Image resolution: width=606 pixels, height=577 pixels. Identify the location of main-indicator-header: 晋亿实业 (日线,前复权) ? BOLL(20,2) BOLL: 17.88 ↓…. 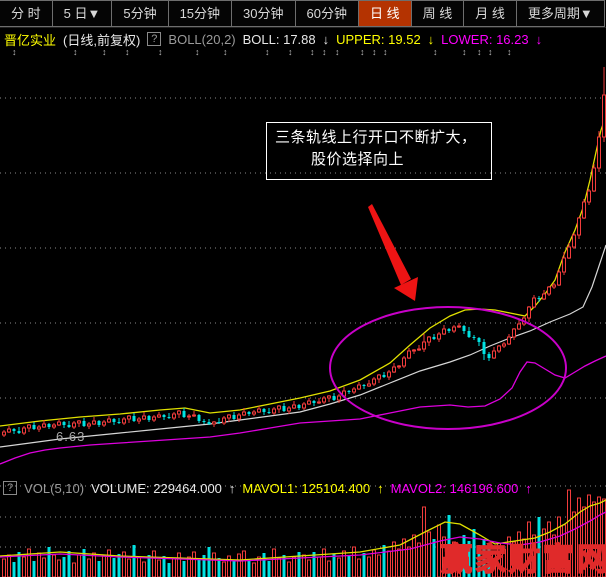
(305, 39).